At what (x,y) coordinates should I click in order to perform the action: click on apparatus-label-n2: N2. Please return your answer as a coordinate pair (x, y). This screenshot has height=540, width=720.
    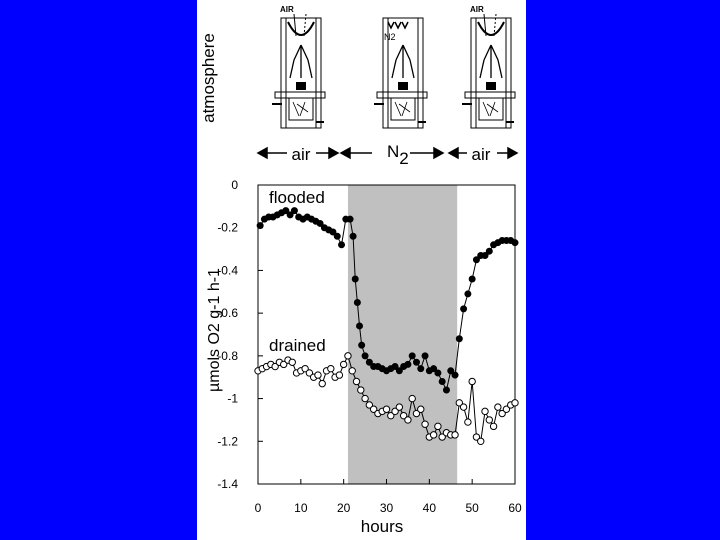
    Looking at the image, I should click on (390, 37).